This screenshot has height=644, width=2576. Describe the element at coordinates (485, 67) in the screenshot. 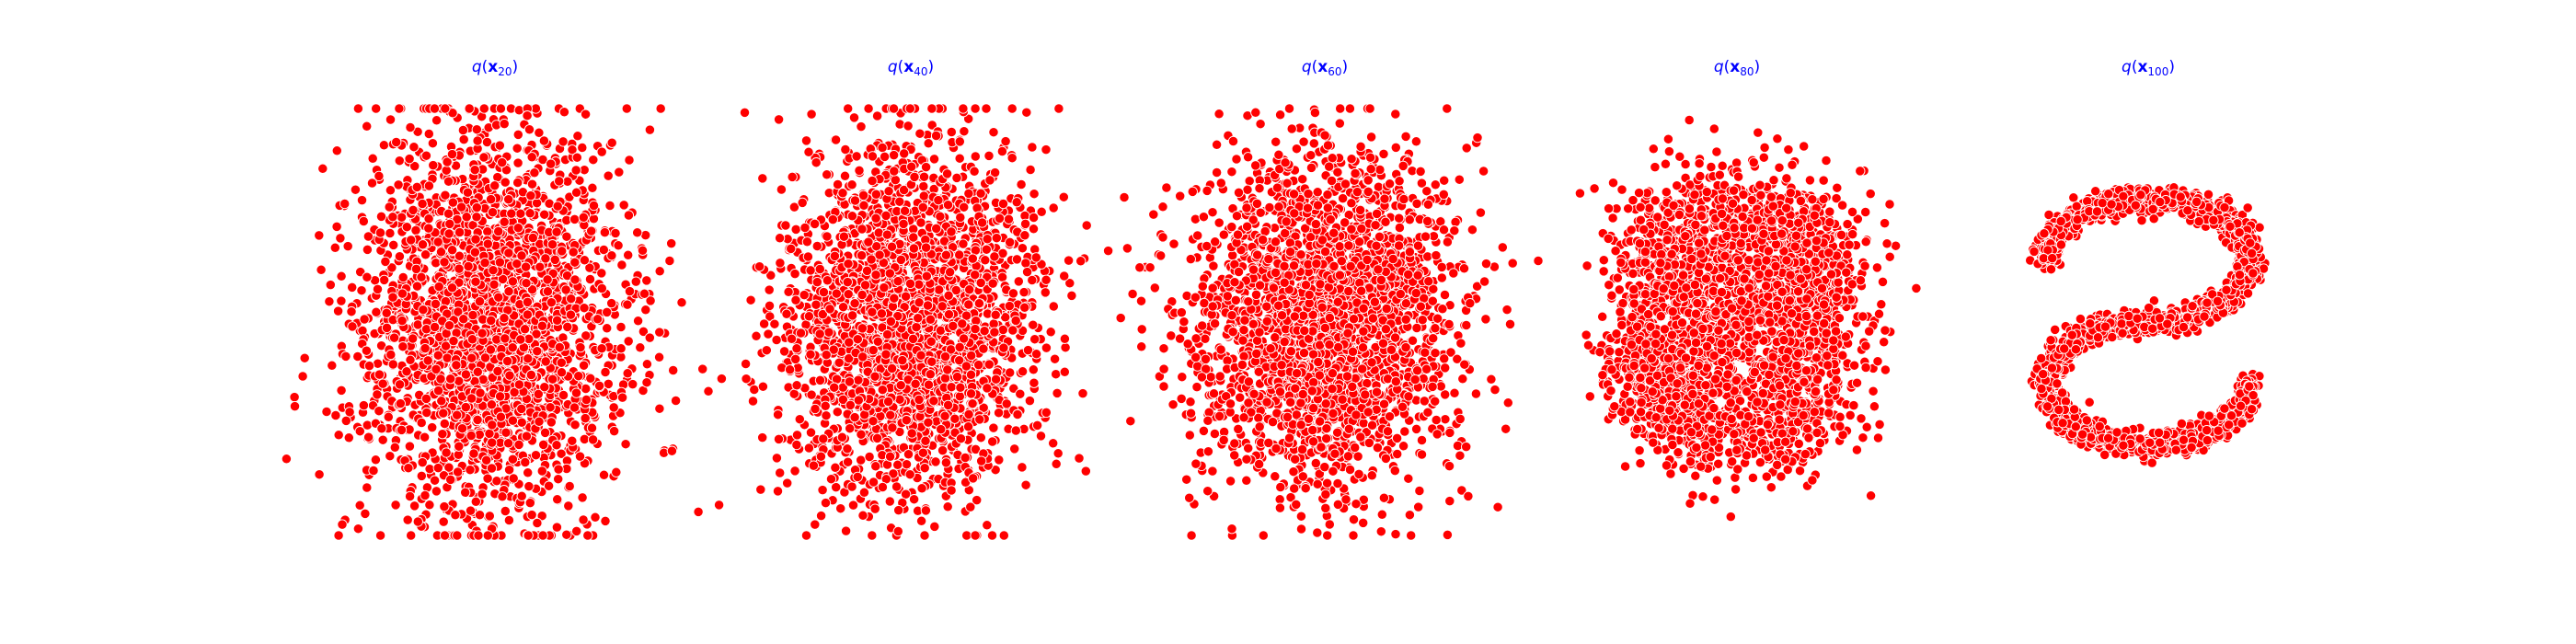

I see `panel-title-open: (` at that location.